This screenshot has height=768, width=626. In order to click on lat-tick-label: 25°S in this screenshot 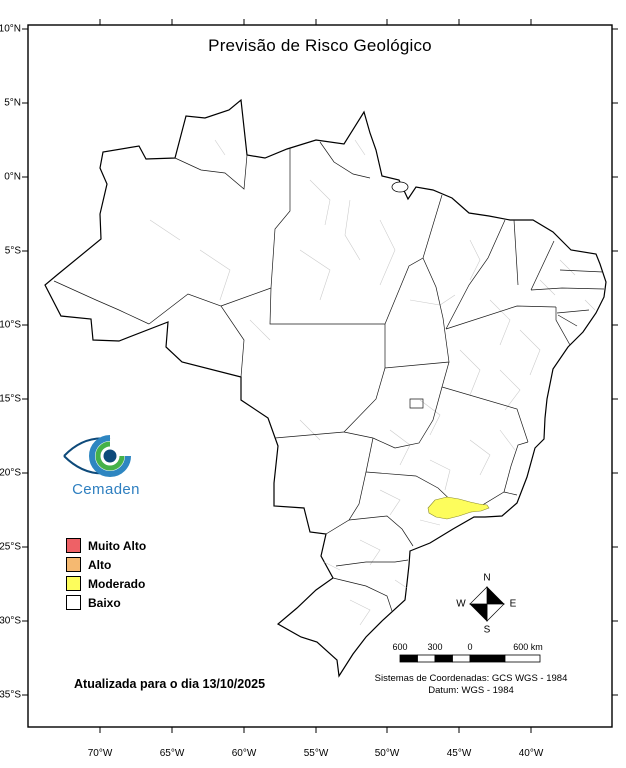, I will do `click(10, 547)`.